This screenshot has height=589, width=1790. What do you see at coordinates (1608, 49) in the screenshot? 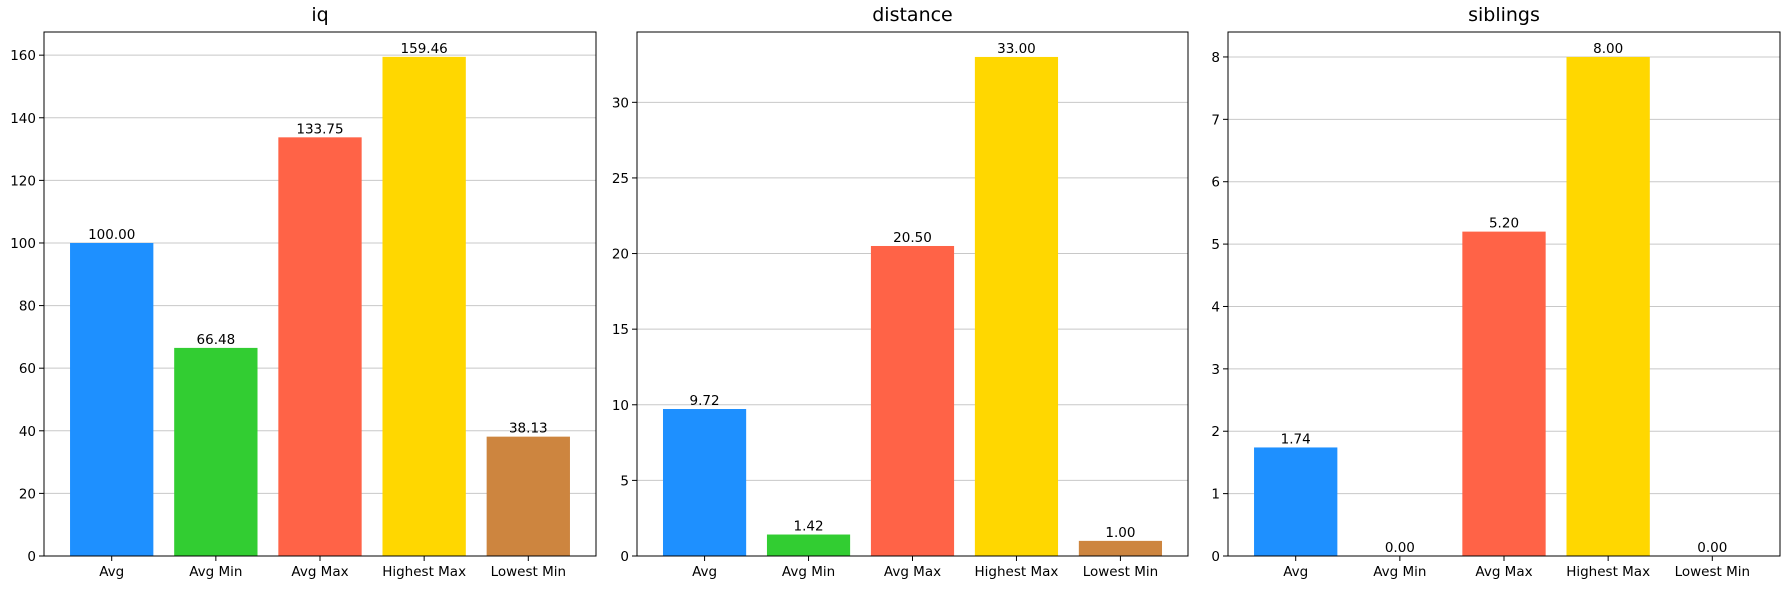
I see `bar-value-label: 8.00` at bounding box center [1608, 49].